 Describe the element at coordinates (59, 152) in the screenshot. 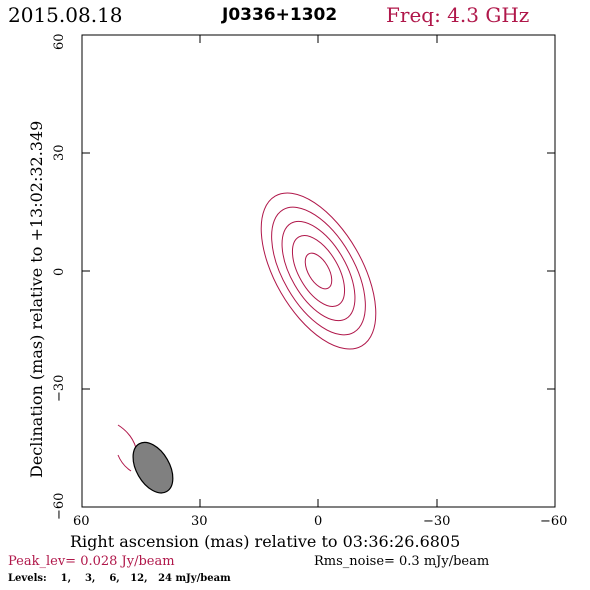

I see `y-tick-label-30: 30` at that location.